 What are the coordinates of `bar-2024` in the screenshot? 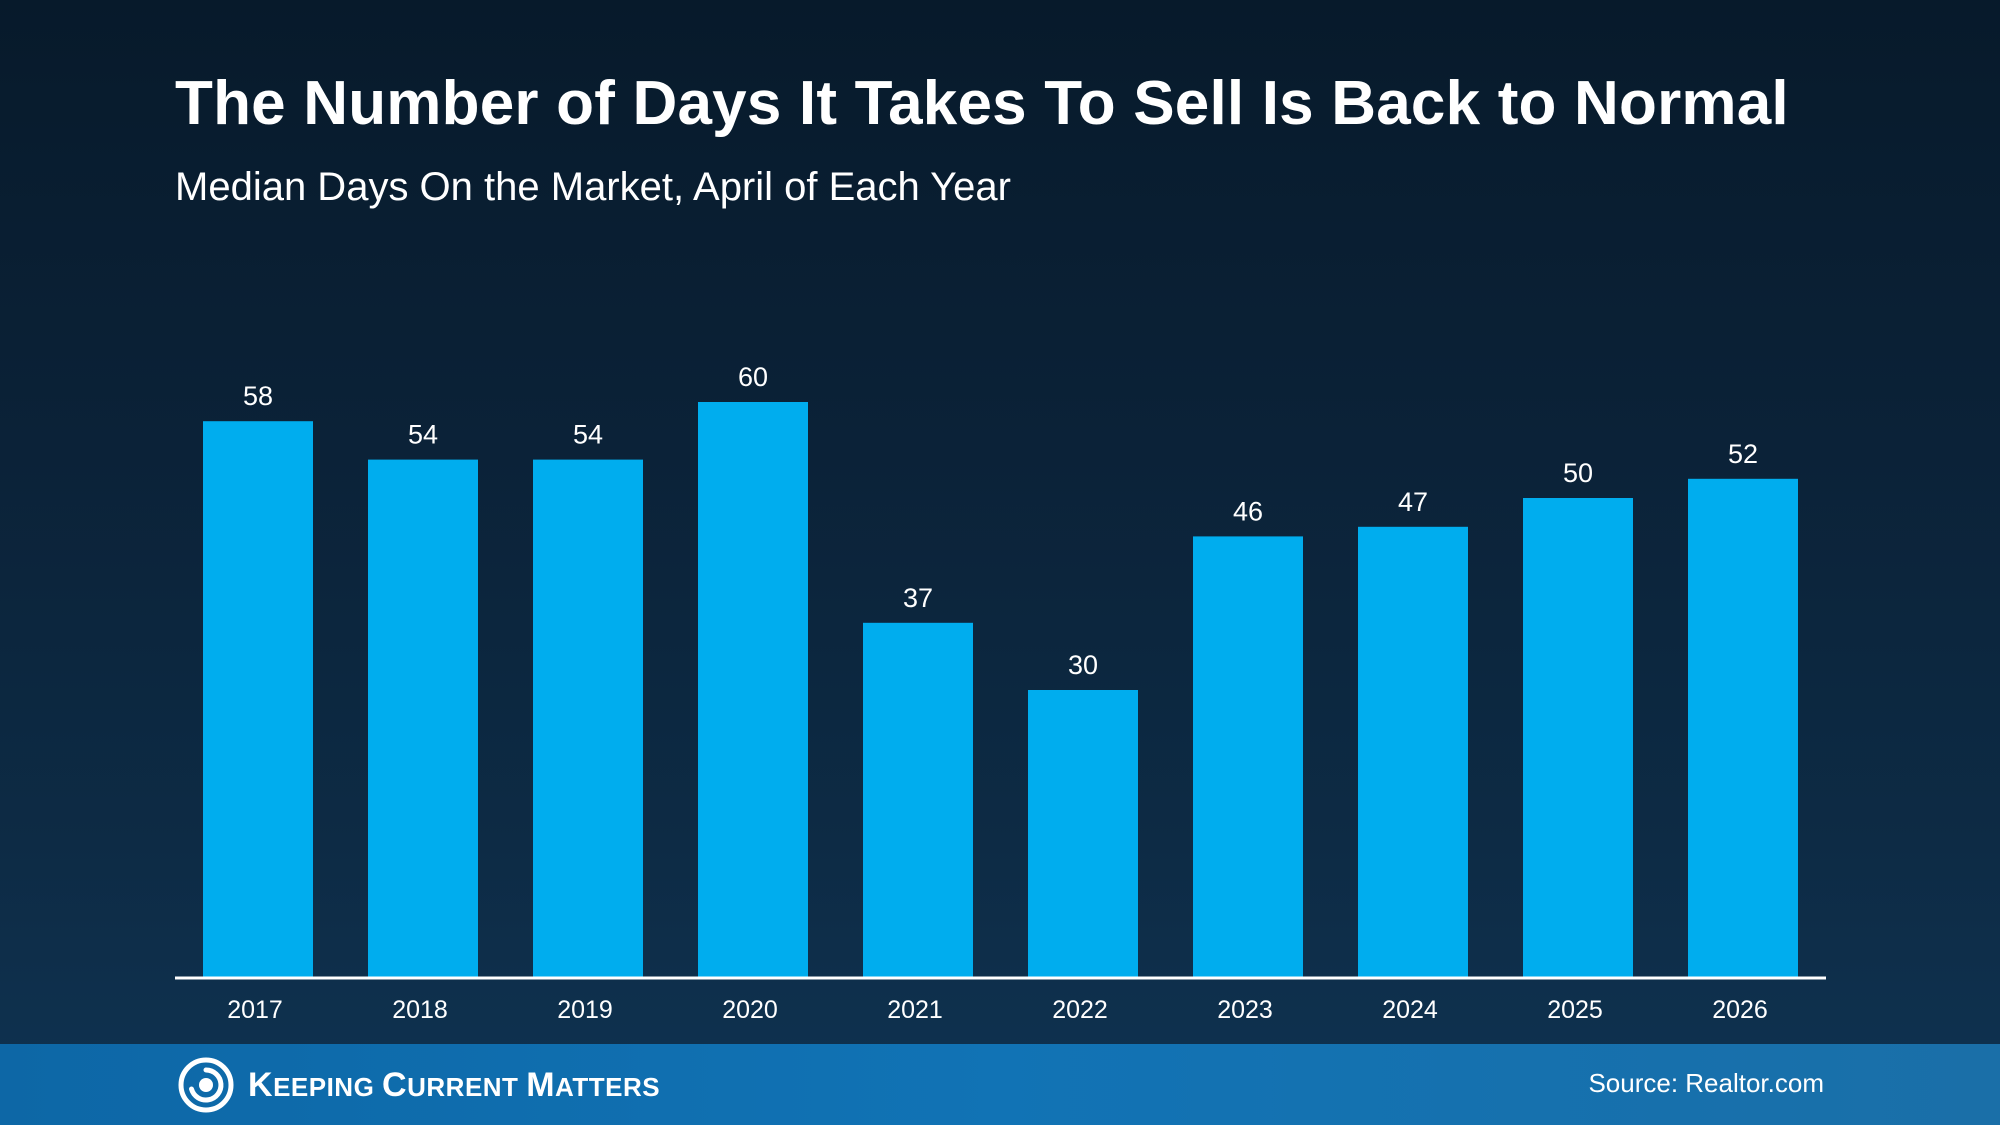 It's located at (1413, 752).